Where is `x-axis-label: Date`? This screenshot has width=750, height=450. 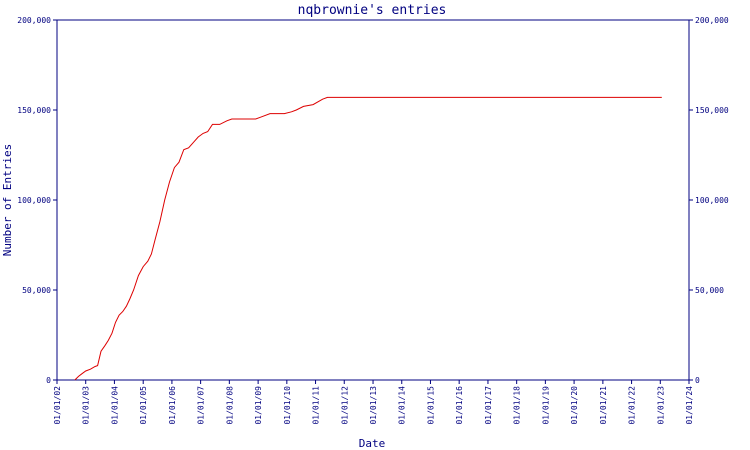
x-axis-label: Date is located at coordinates (372, 443).